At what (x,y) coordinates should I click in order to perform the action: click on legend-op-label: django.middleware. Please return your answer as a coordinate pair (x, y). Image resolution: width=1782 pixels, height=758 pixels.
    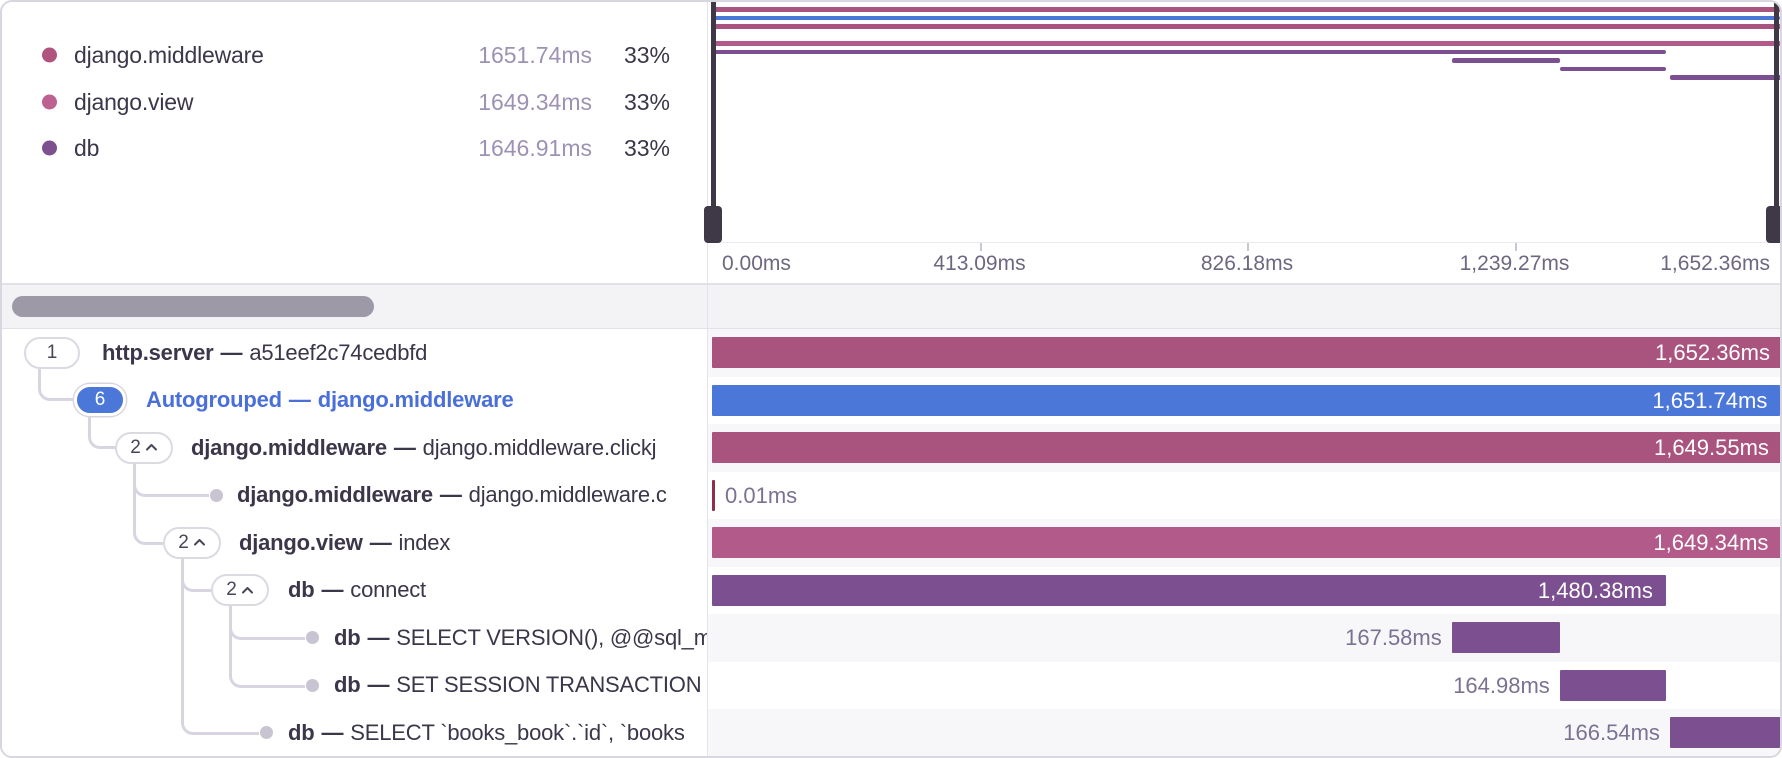
    Looking at the image, I should click on (169, 55).